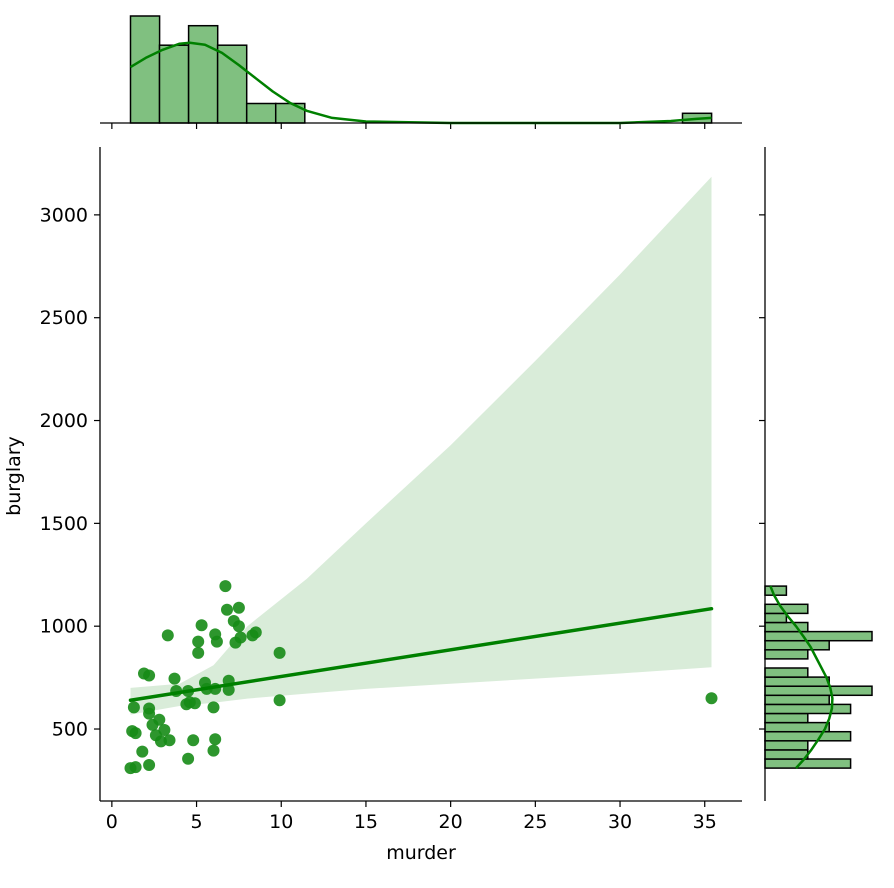 The image size is (894, 888). I want to click on x-tick-label: 20, so click(451, 822).